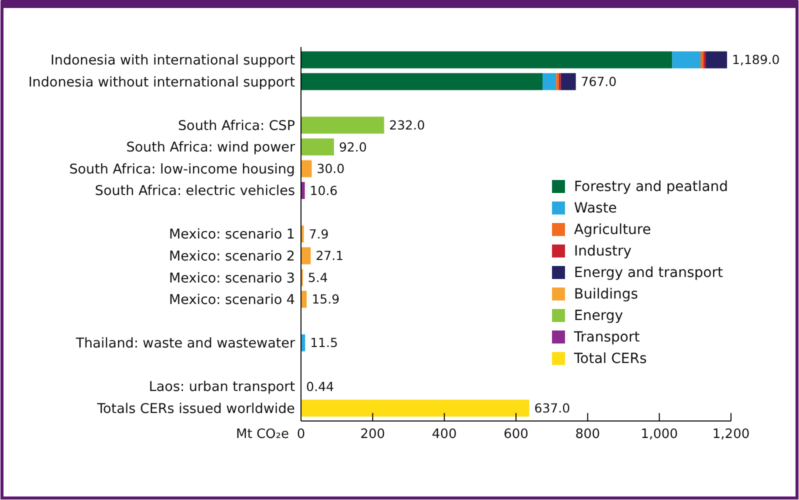 This screenshot has height=500, width=799. What do you see at coordinates (373, 434) in the screenshot?
I see `x-tick-label: 200` at bounding box center [373, 434].